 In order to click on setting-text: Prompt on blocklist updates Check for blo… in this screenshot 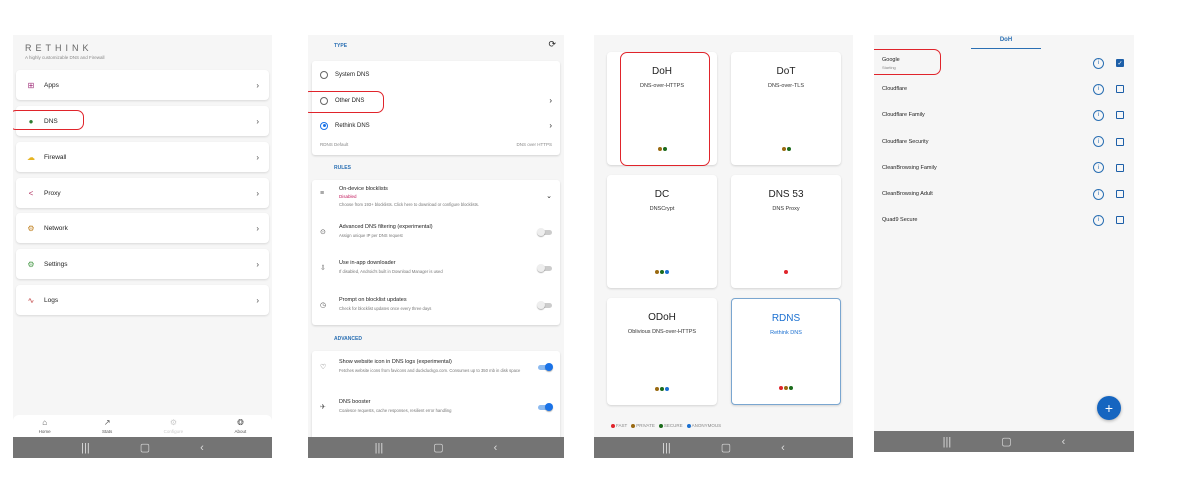, I will do `click(385, 304)`.